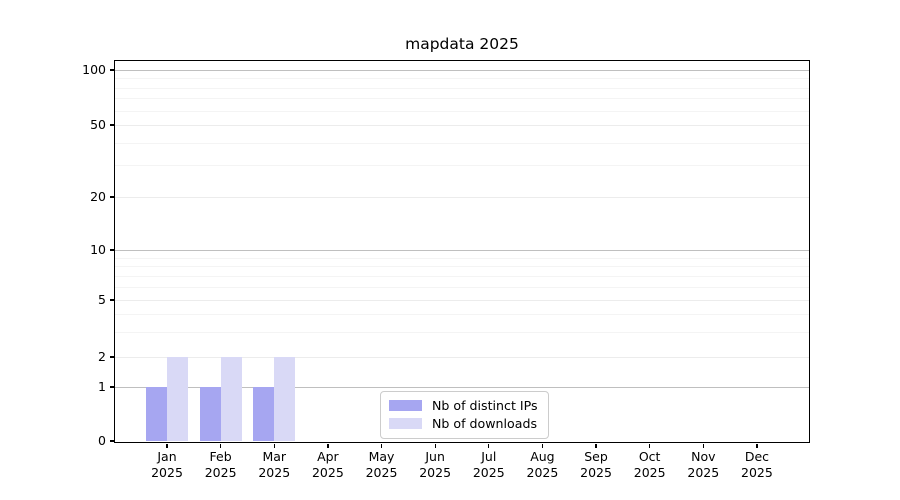  Describe the element at coordinates (485, 405) in the screenshot. I see `legend-label-distinct-ips: Nb of distinct IPs` at that location.